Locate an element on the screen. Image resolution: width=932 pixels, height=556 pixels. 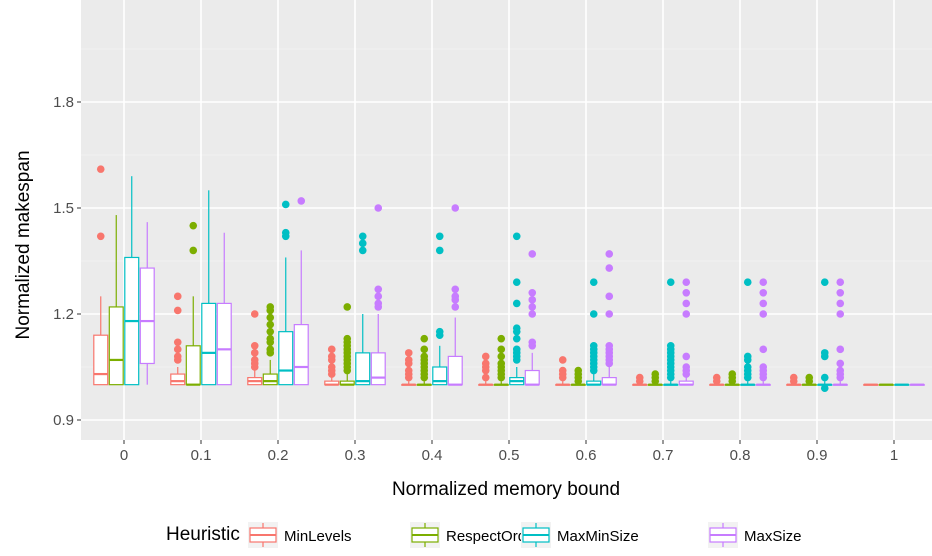
x-tick-label: 0.6 is located at coordinates (586, 455).